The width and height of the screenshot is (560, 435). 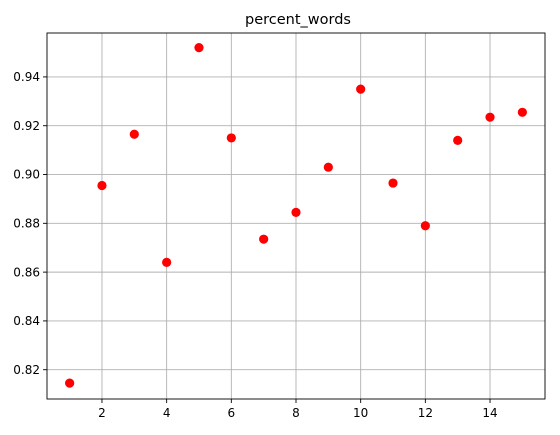 What do you see at coordinates (167, 413) in the screenshot?
I see `x-tick-label: 4` at bounding box center [167, 413].